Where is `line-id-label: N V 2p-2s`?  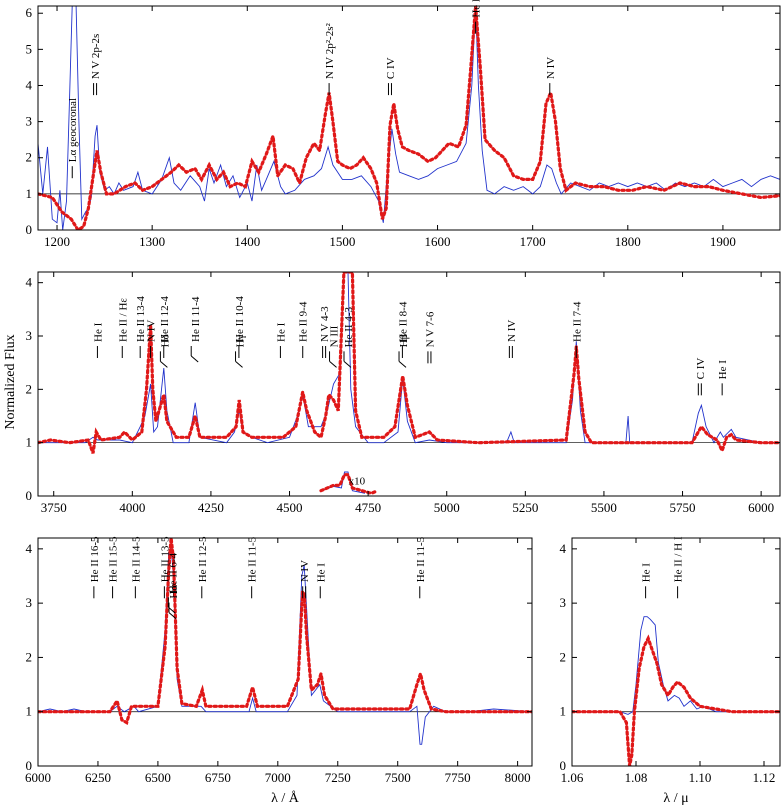 line-id-label: N V 2p-2s is located at coordinates (96, 56).